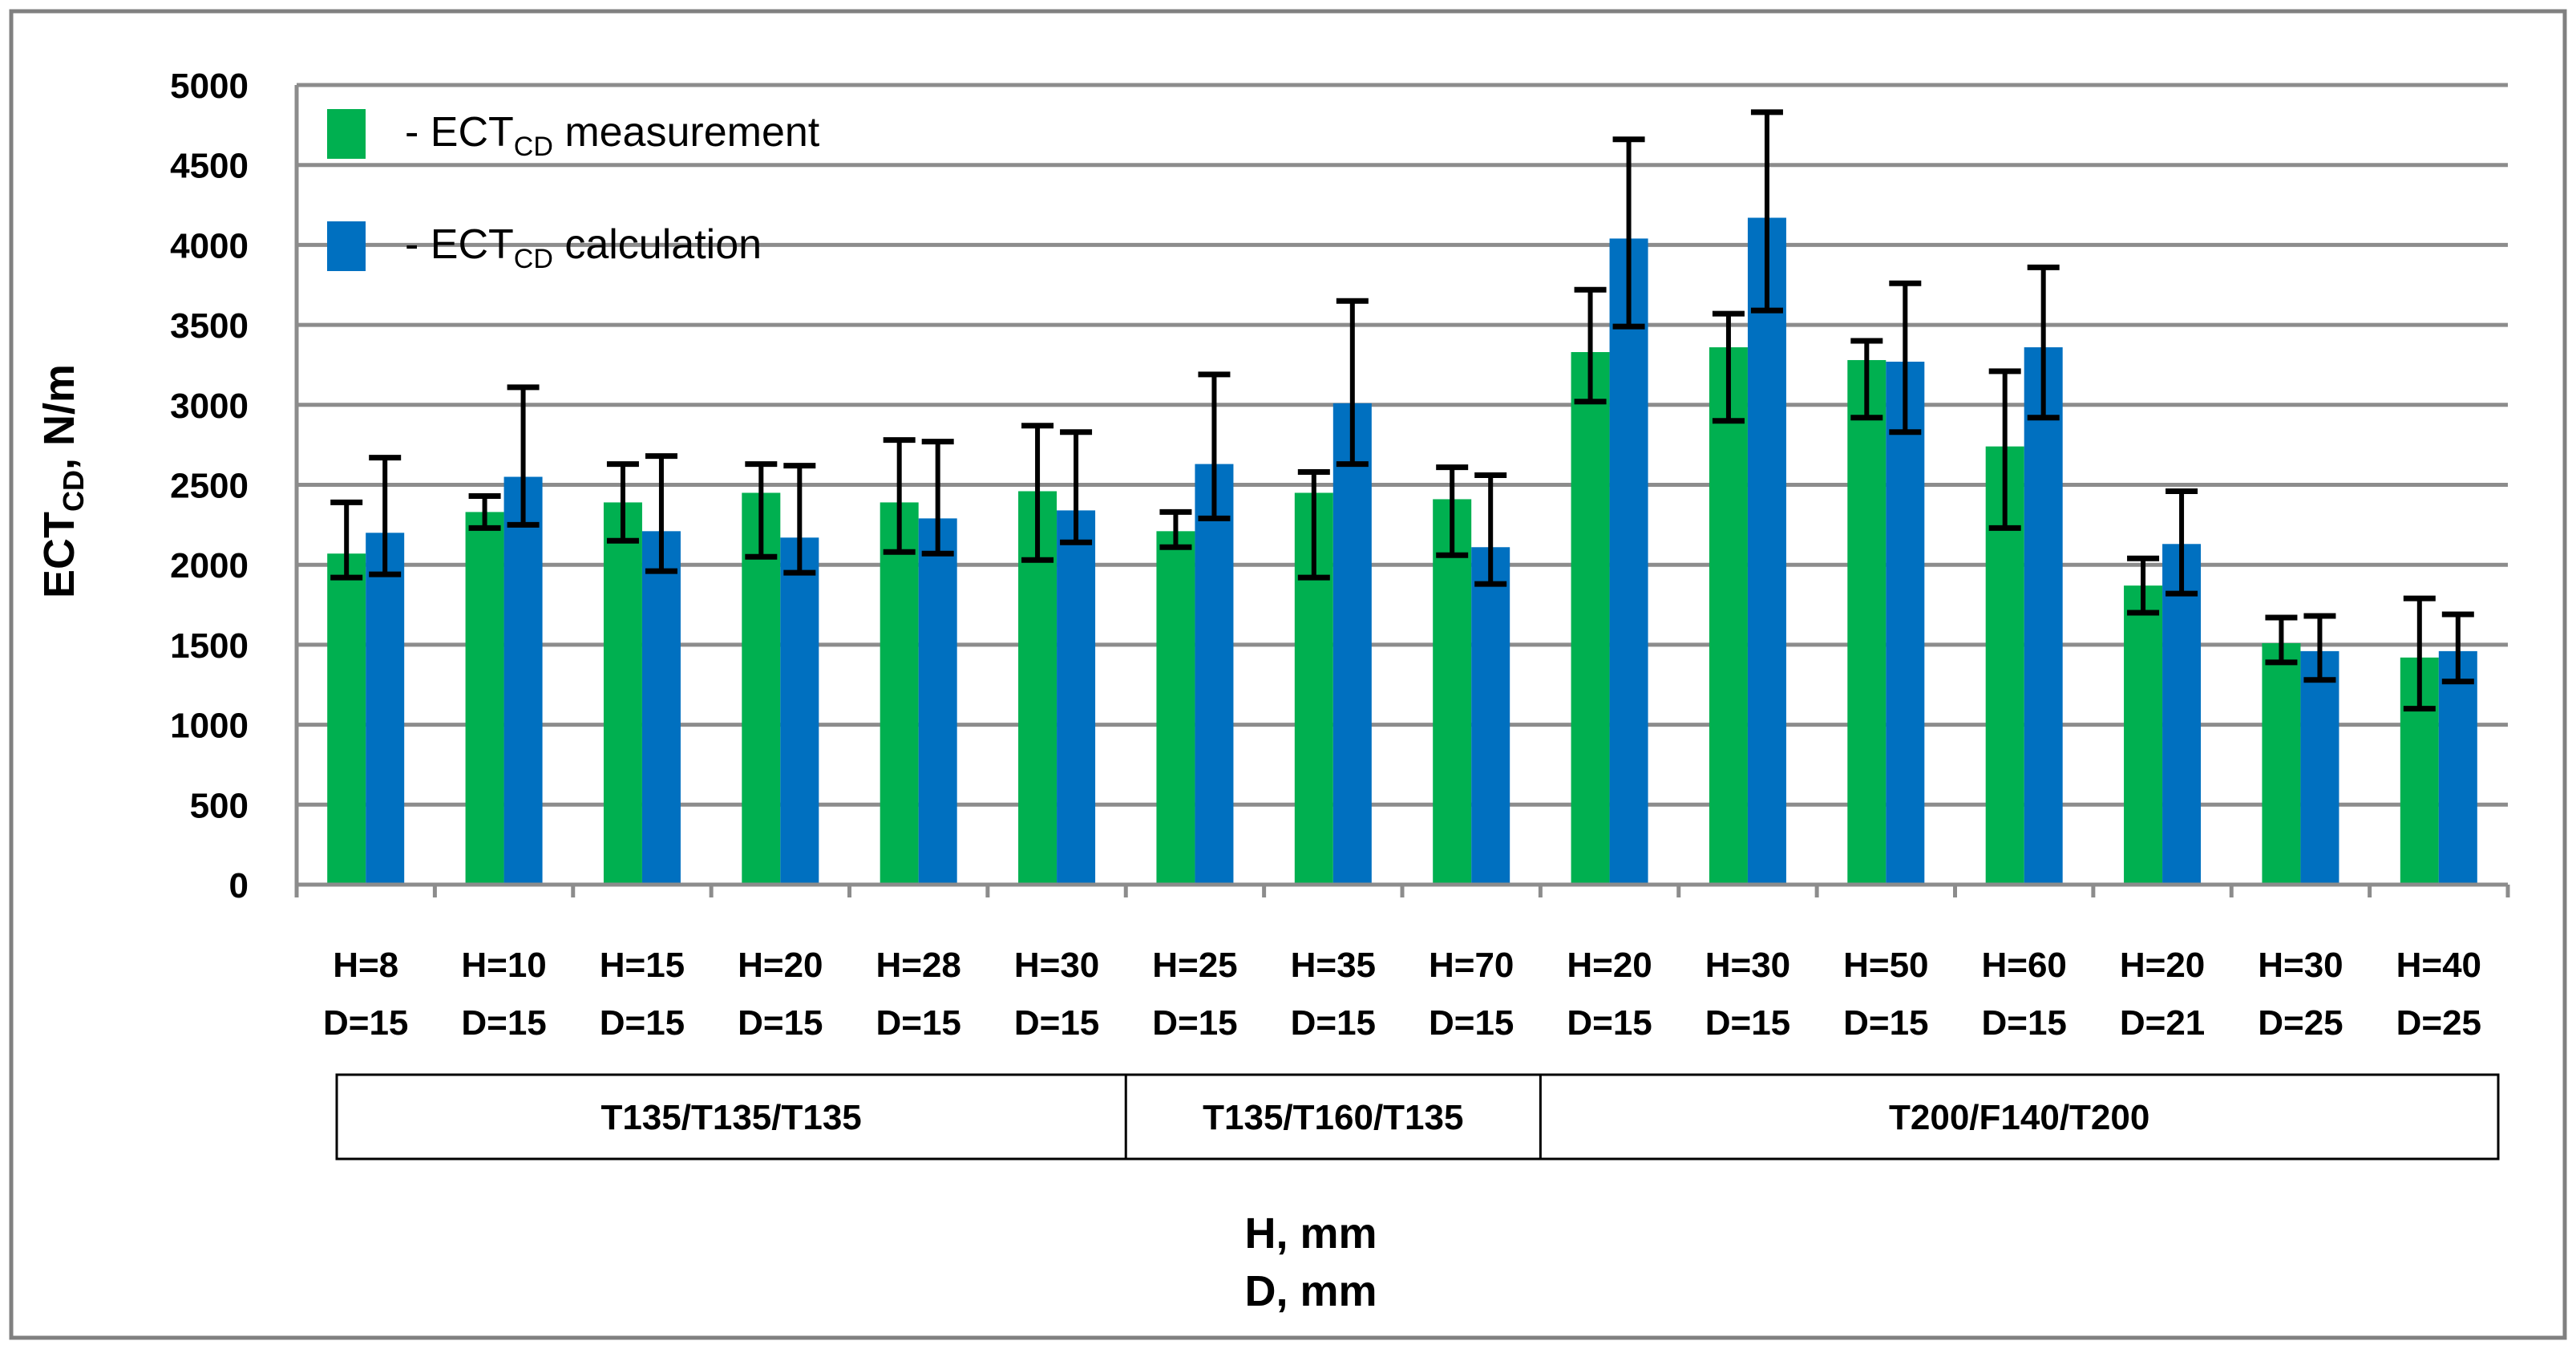 This screenshot has width=2576, height=1353. I want to click on x-category-label-h: H=25, so click(1194, 965).